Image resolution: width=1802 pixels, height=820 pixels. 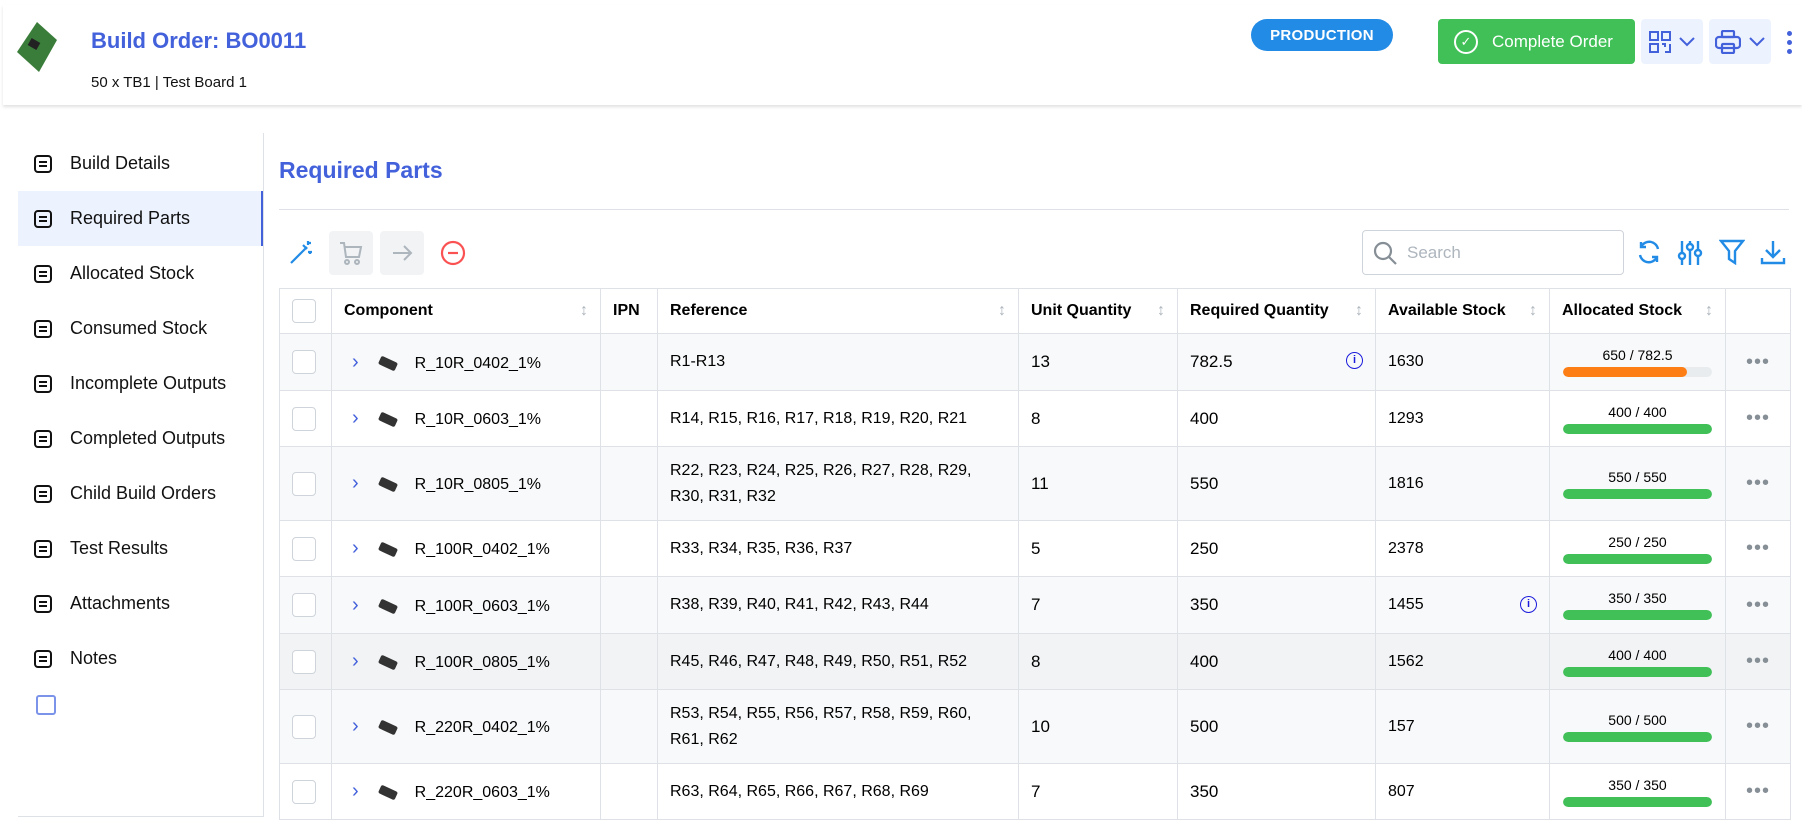 I want to click on component-name: R_10R_0805_1%, so click(x=477, y=484).